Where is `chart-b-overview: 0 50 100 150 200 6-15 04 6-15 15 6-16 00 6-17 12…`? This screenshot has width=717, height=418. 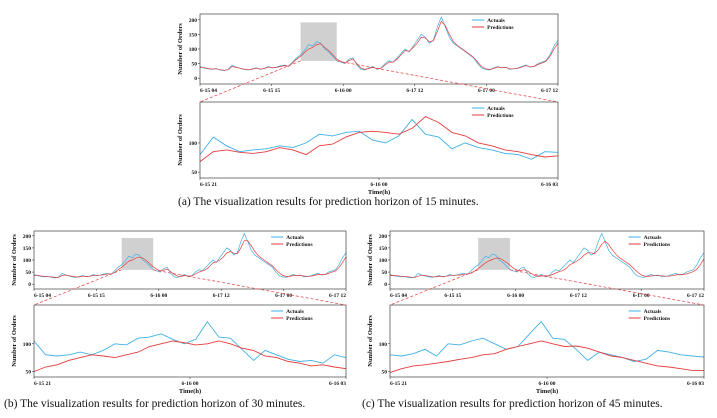 chart-b-overview: 0 50 100 150 200 6-15 04 6-15 15 6-16 00 6-17 12… is located at coordinates (179, 264).